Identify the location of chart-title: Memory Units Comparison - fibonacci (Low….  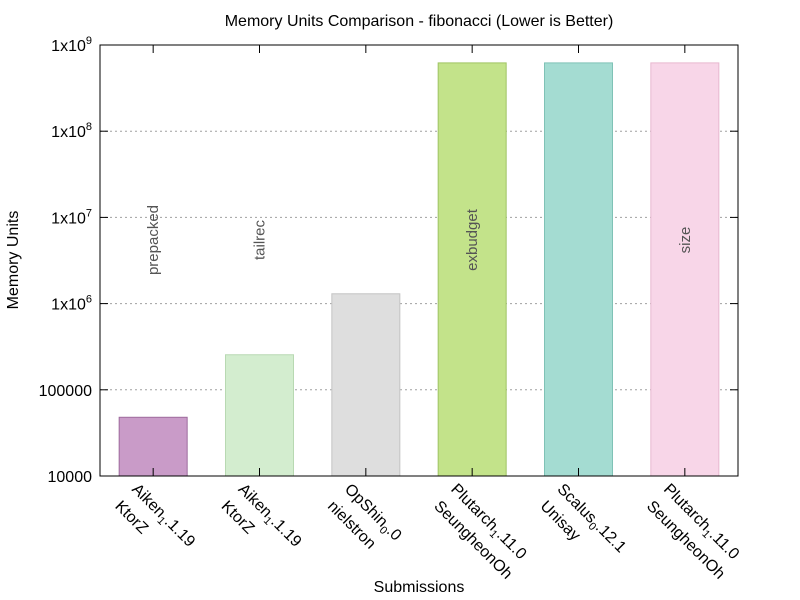
(419, 21).